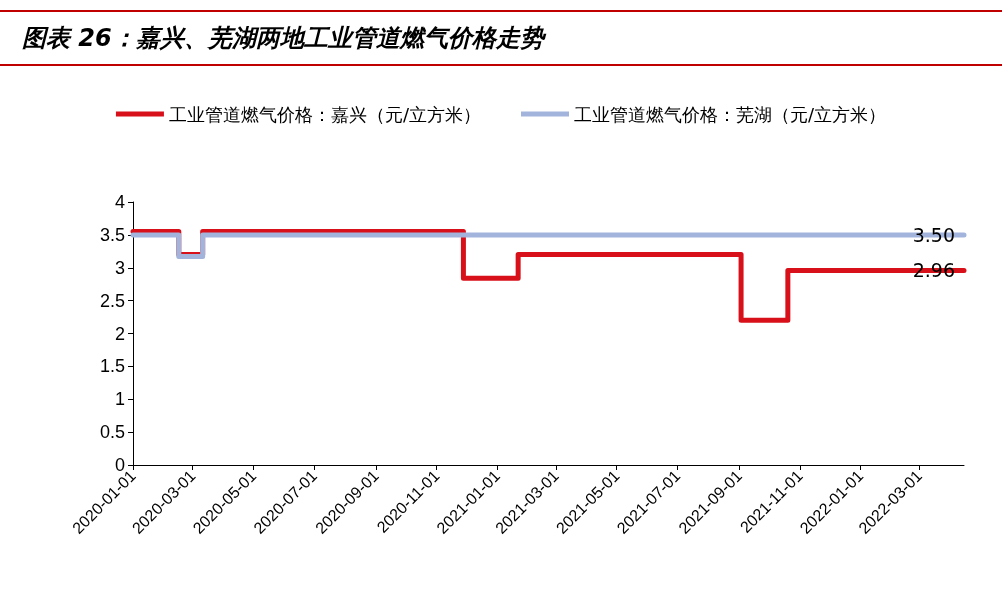 This screenshot has width=1002, height=608. I want to click on y-tick-label: 1, so click(119, 399).